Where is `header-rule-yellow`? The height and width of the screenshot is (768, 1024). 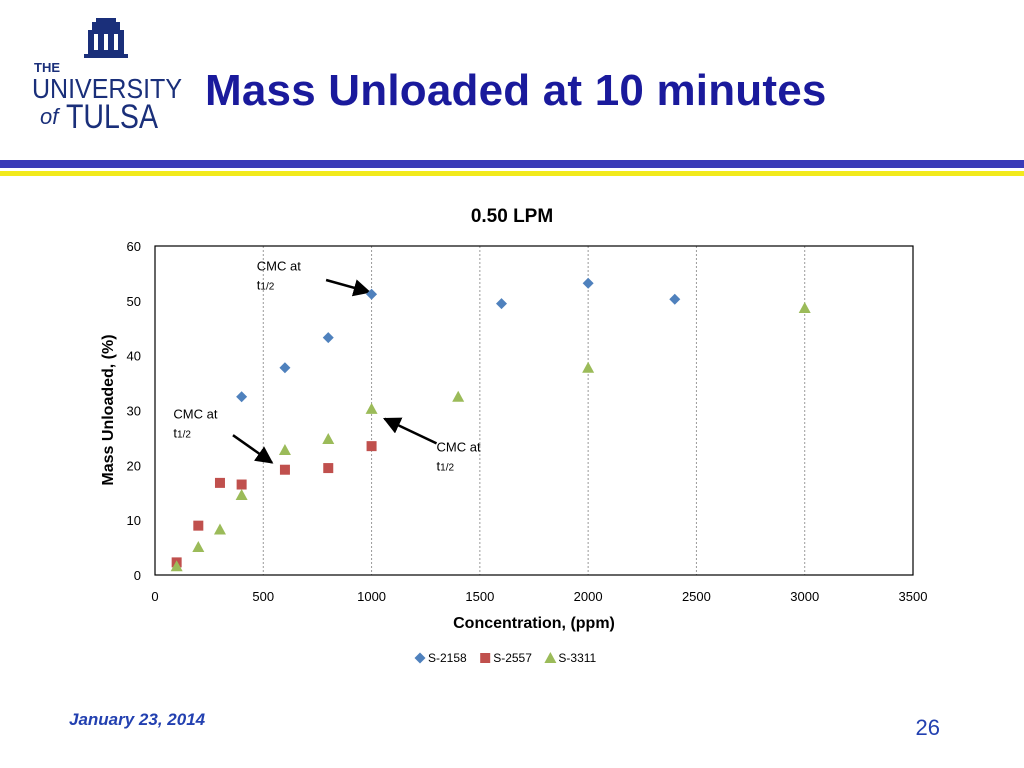 header-rule-yellow is located at coordinates (512, 173).